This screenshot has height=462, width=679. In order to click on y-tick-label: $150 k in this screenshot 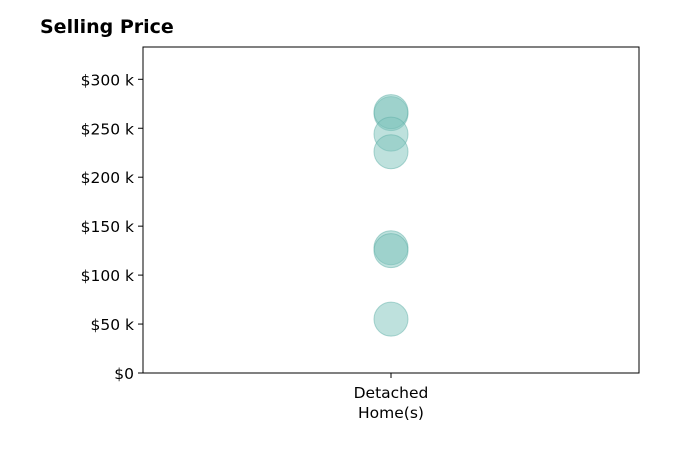, I will do `click(107, 227)`.